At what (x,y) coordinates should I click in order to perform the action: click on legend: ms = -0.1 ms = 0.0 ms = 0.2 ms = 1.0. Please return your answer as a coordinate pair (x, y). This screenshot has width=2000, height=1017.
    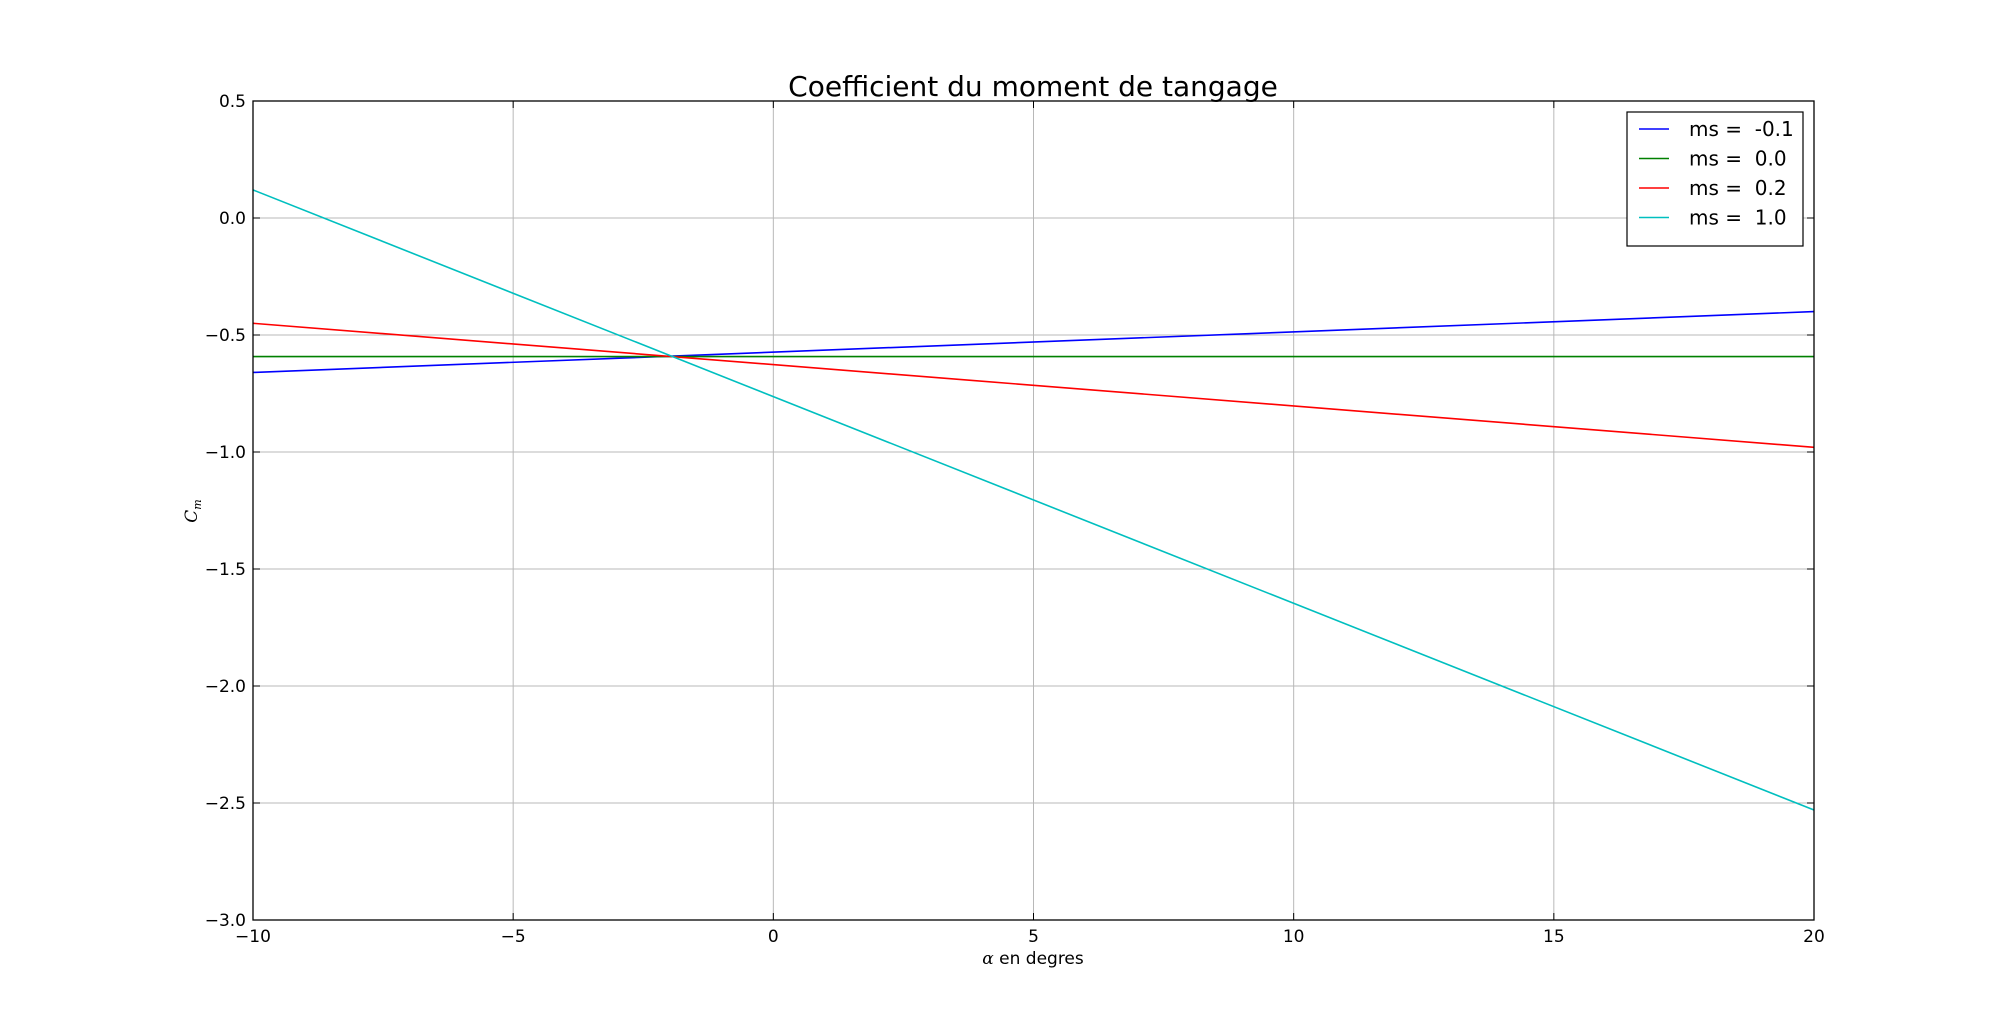
    Looking at the image, I should click on (1715, 179).